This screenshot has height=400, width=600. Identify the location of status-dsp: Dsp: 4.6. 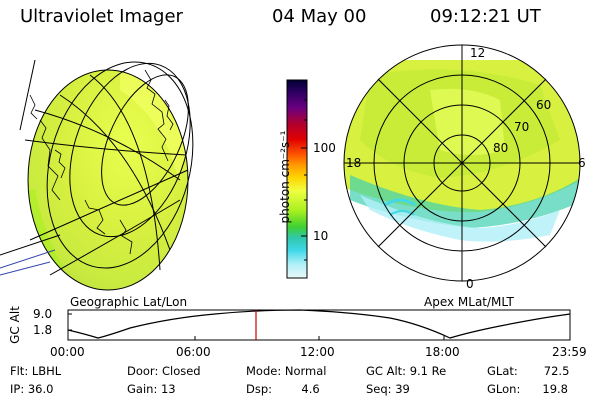
(283, 389).